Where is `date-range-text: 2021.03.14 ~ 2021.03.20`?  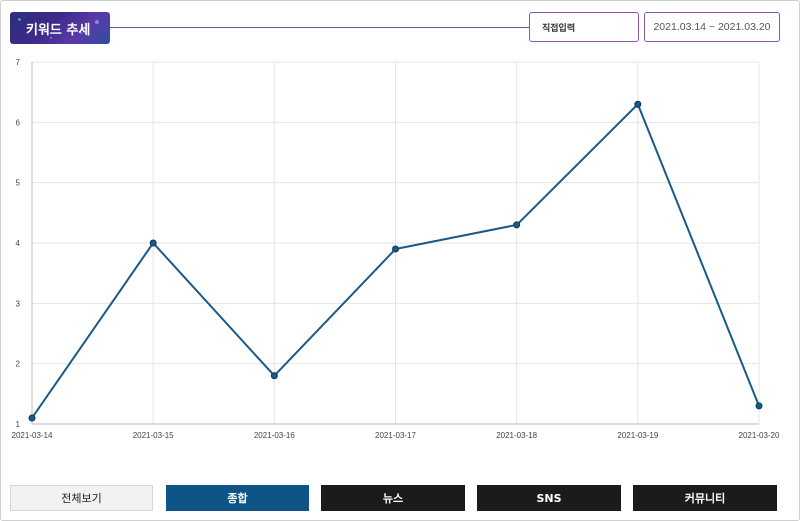 date-range-text: 2021.03.14 ~ 2021.03.20 is located at coordinates (712, 27).